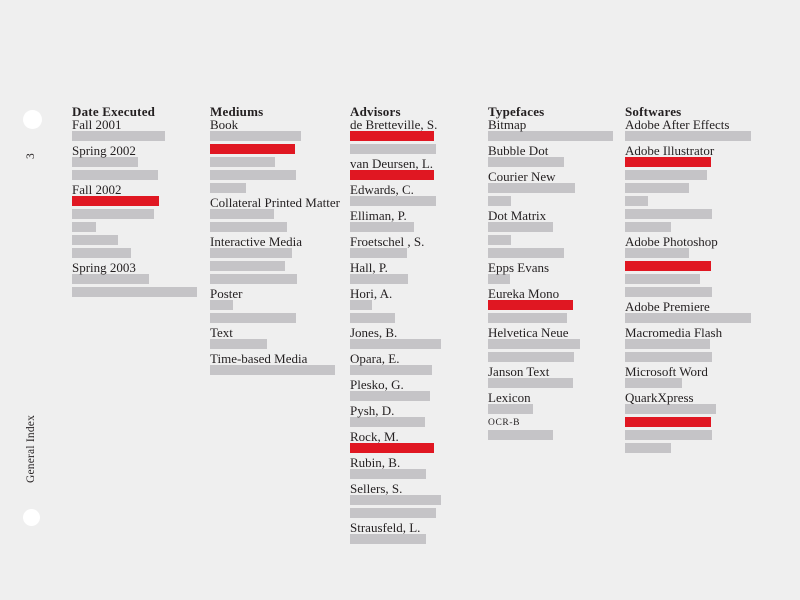  I want to click on entry-label-pysh-d: Pysh, D., so click(372, 410).